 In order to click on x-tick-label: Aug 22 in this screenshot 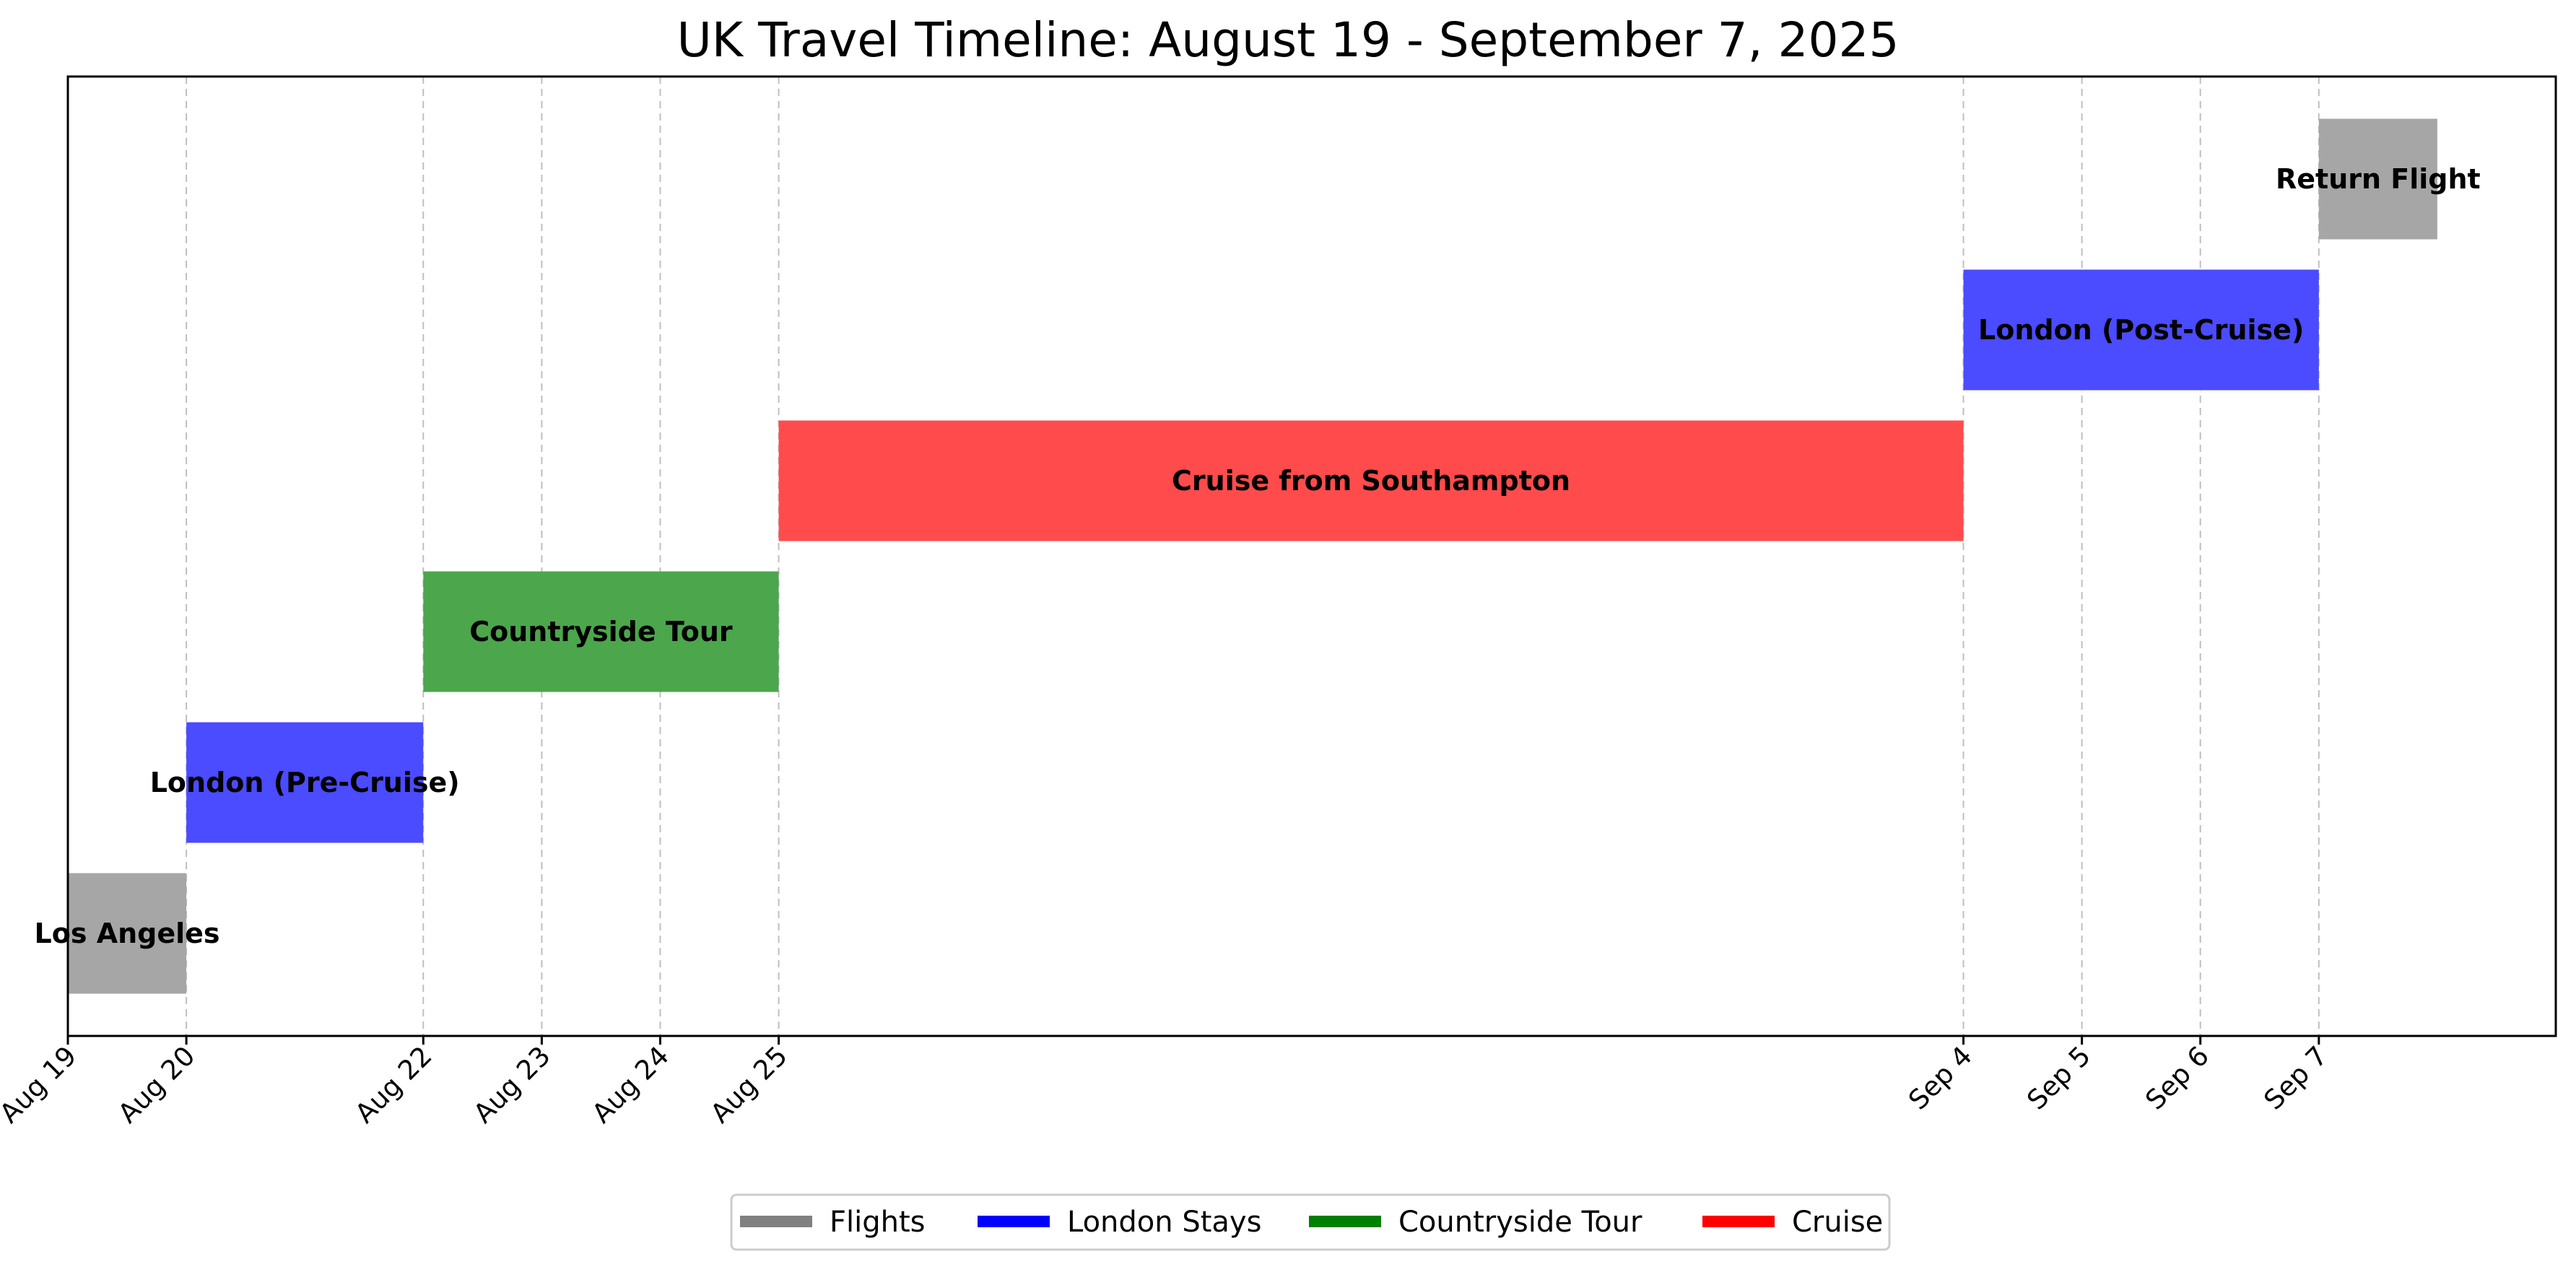, I will do `click(393, 1084)`.